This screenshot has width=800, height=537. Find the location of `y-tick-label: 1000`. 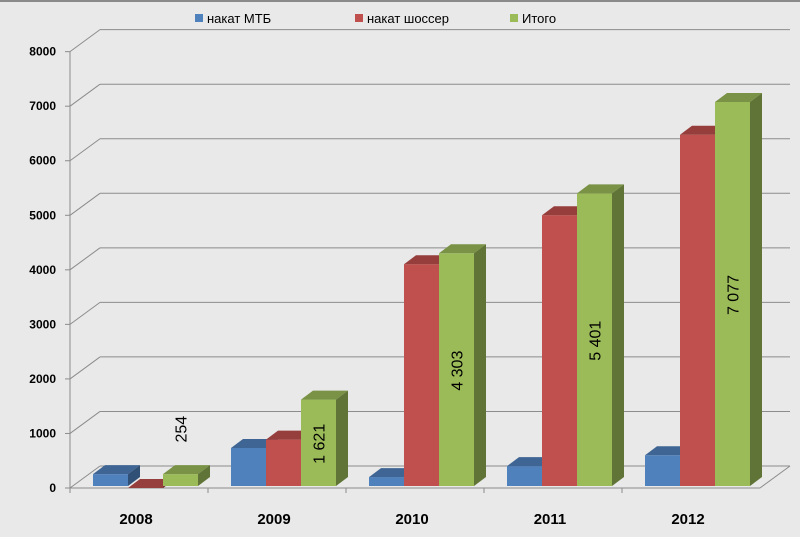

y-tick-label: 1000 is located at coordinates (42, 433).